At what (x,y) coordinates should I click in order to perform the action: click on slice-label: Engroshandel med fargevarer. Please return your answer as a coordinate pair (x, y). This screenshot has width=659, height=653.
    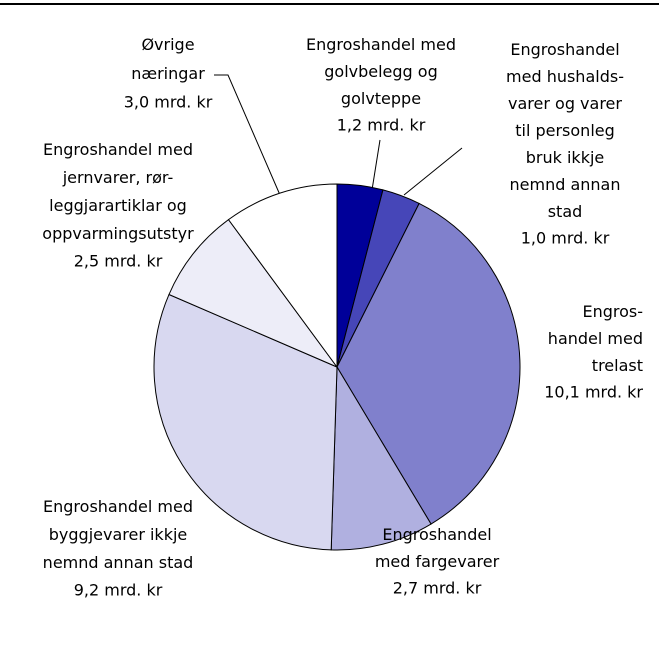
    Looking at the image, I should click on (437, 548).